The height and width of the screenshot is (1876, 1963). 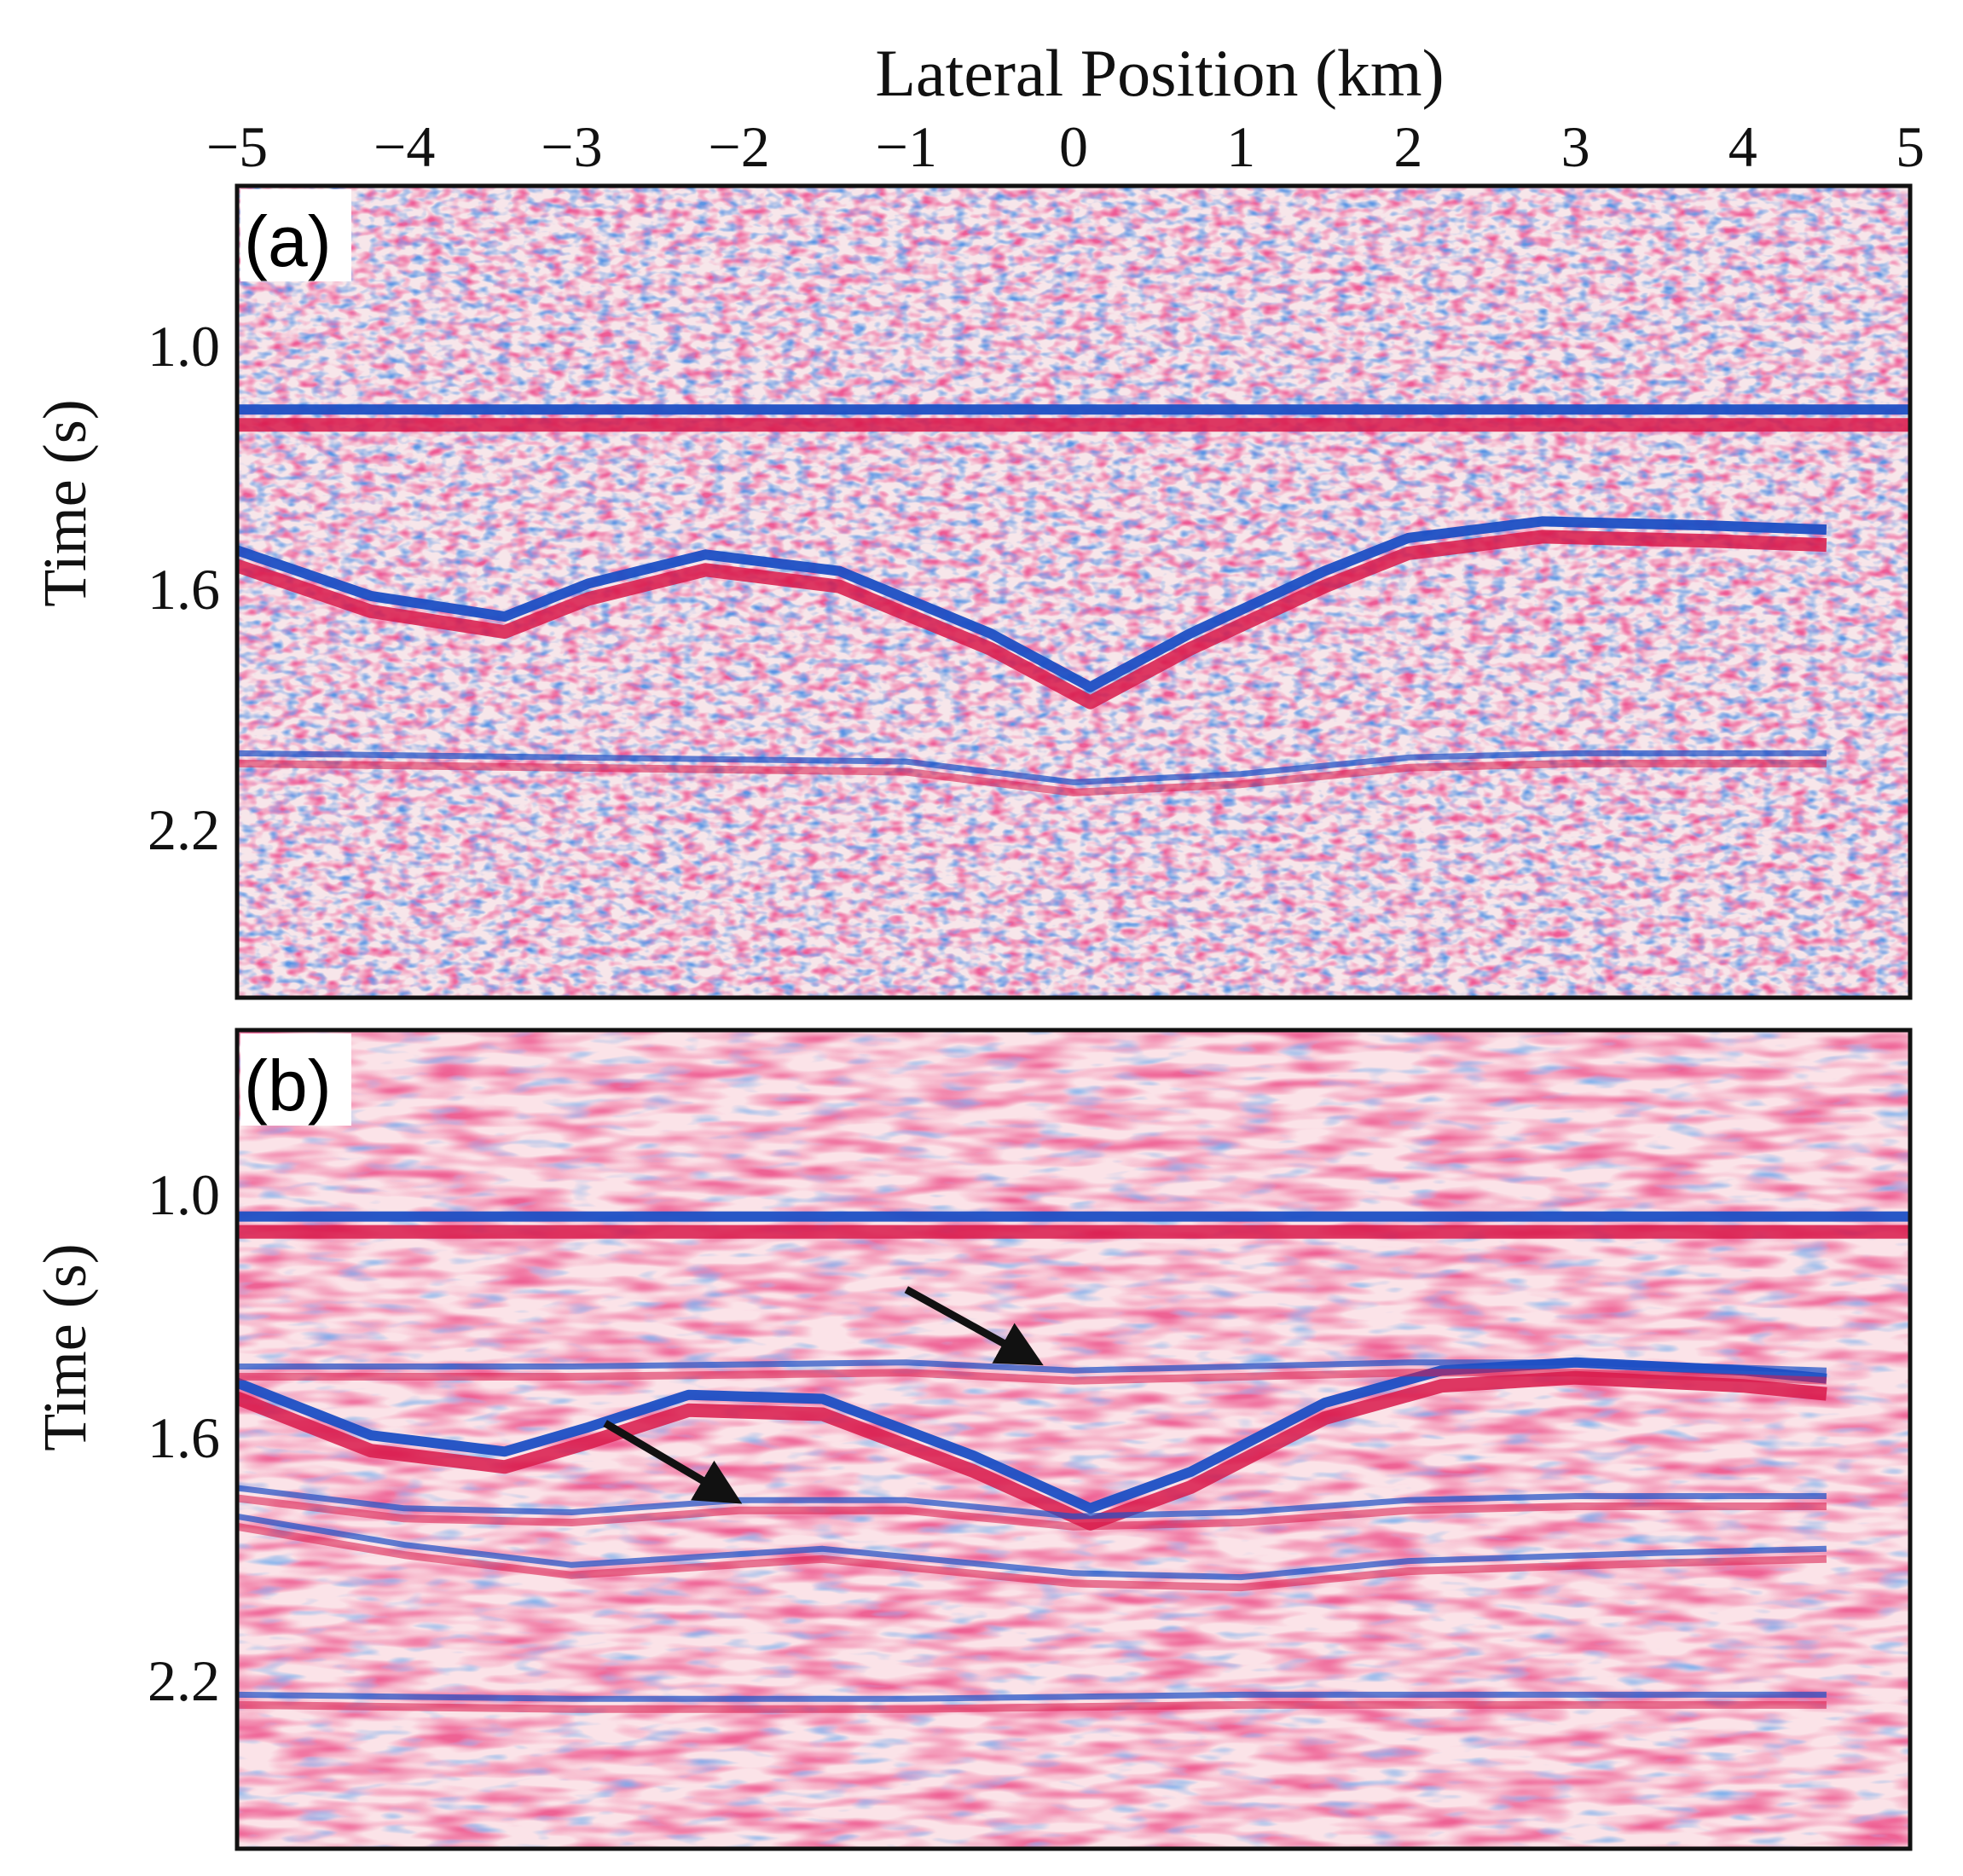 I want to click on x-tick-label: 4, so click(x=1742, y=146).